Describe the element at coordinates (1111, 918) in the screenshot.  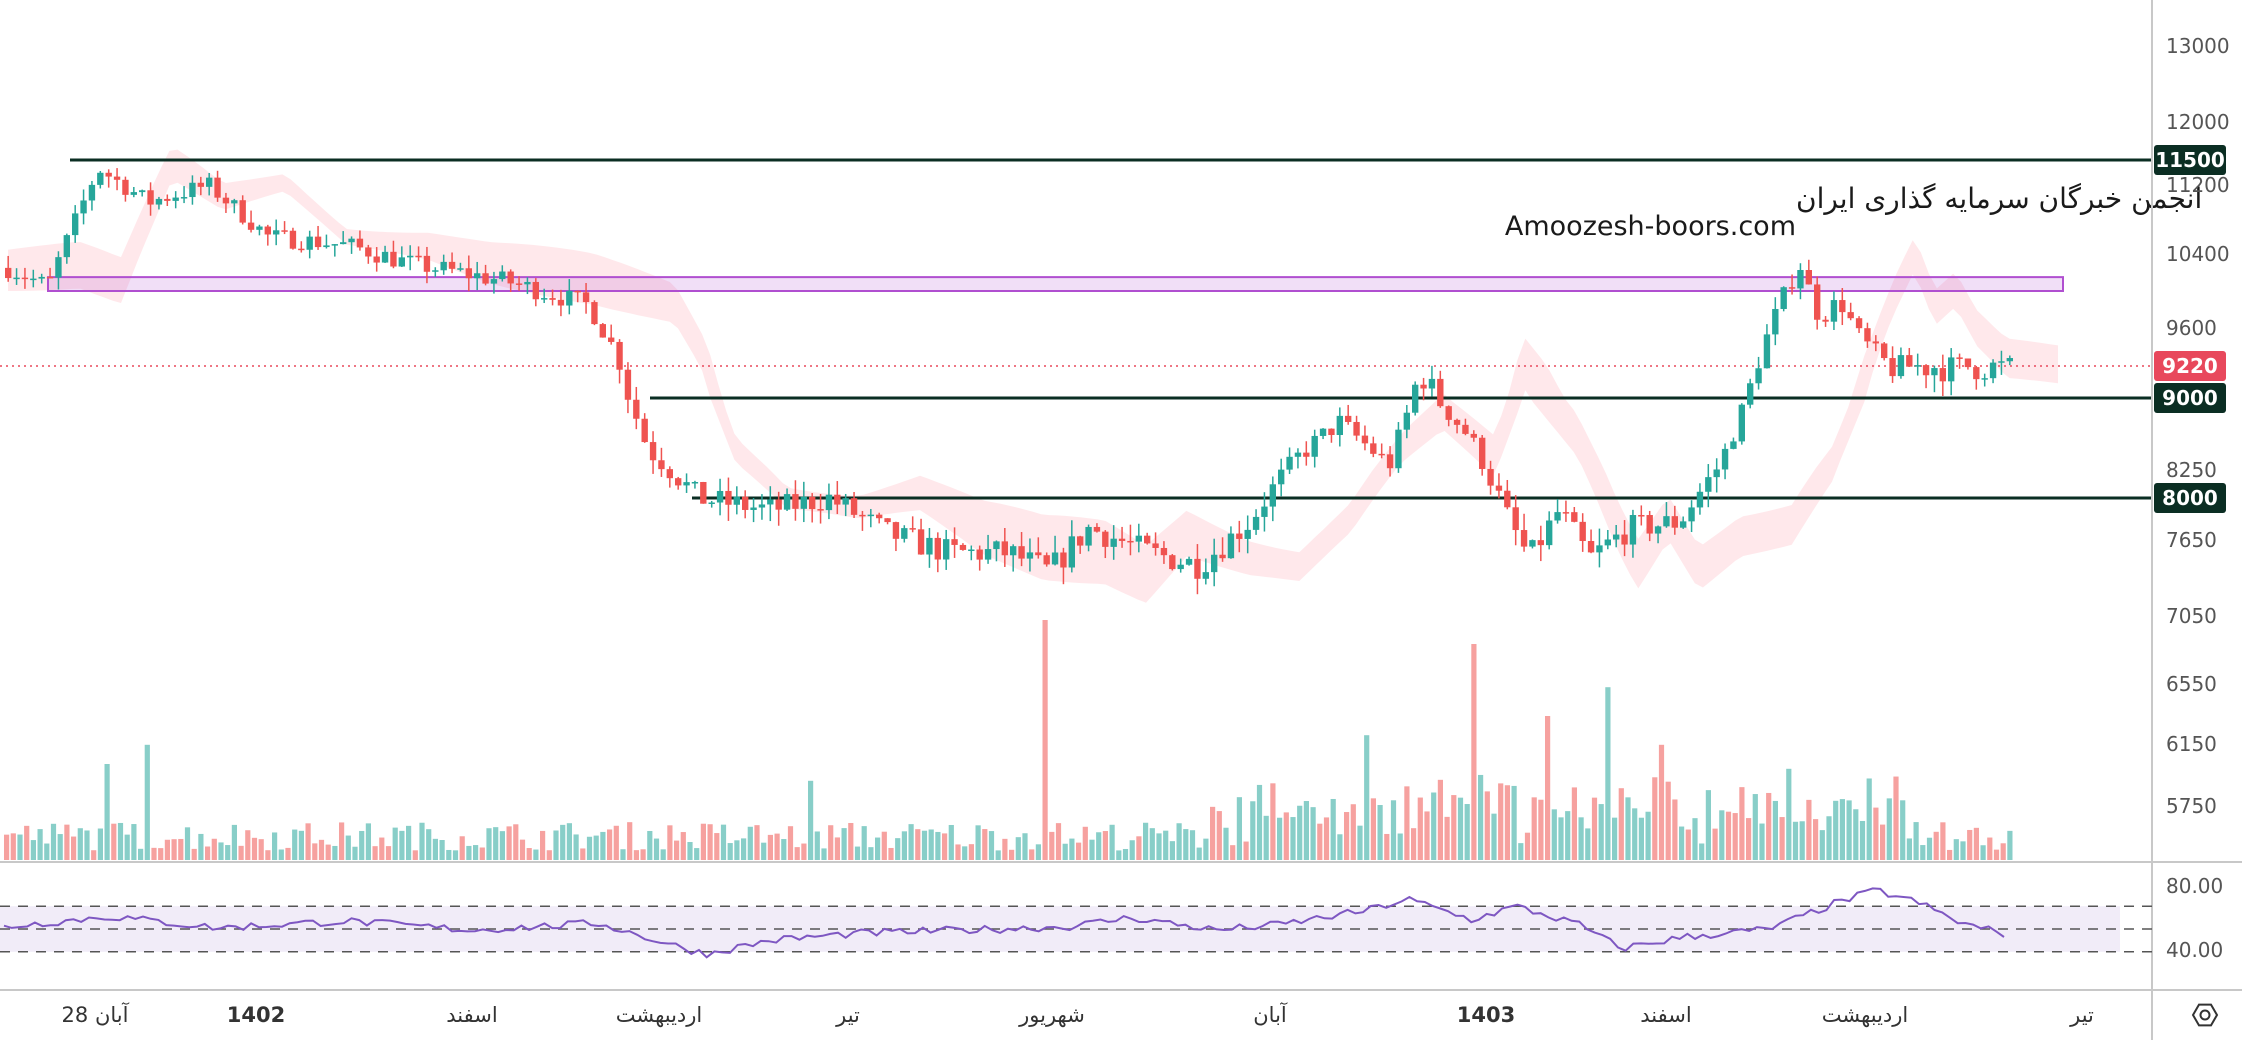
I see `rsi-pane: 80.00 40.00` at that location.